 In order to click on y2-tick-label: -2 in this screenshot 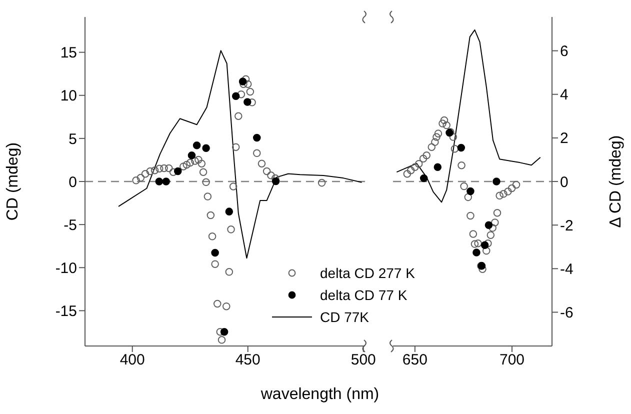, I will do `click(567, 225)`.